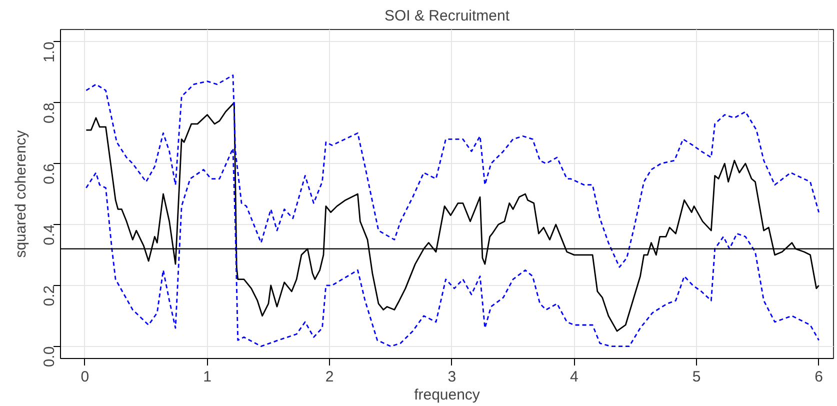  What do you see at coordinates (818, 377) in the screenshot?
I see `x-tick-label: 6` at bounding box center [818, 377].